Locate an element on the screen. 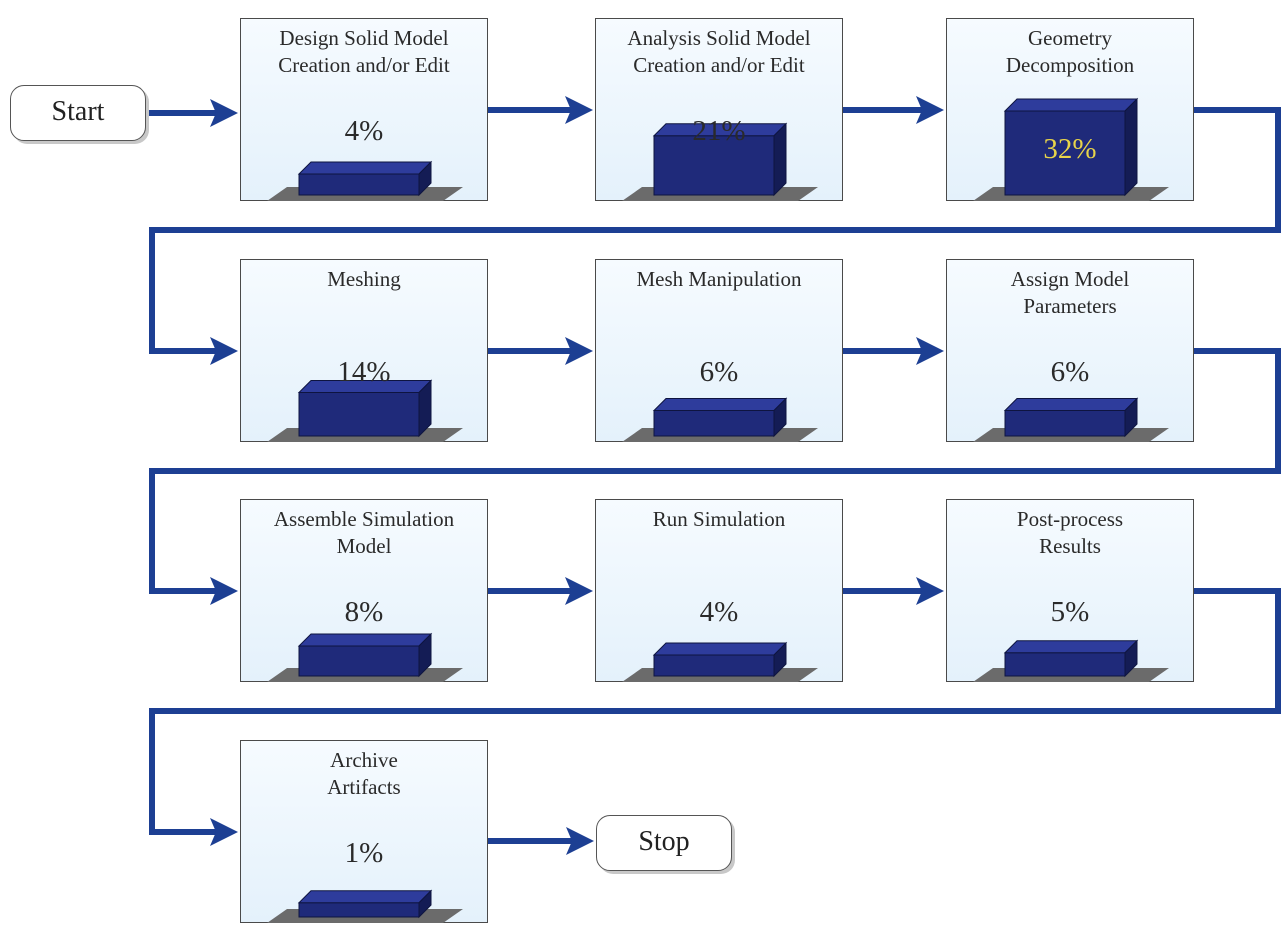 The width and height of the screenshot is (1282, 929). step-title: Geometry Decomposition is located at coordinates (1070, 51).